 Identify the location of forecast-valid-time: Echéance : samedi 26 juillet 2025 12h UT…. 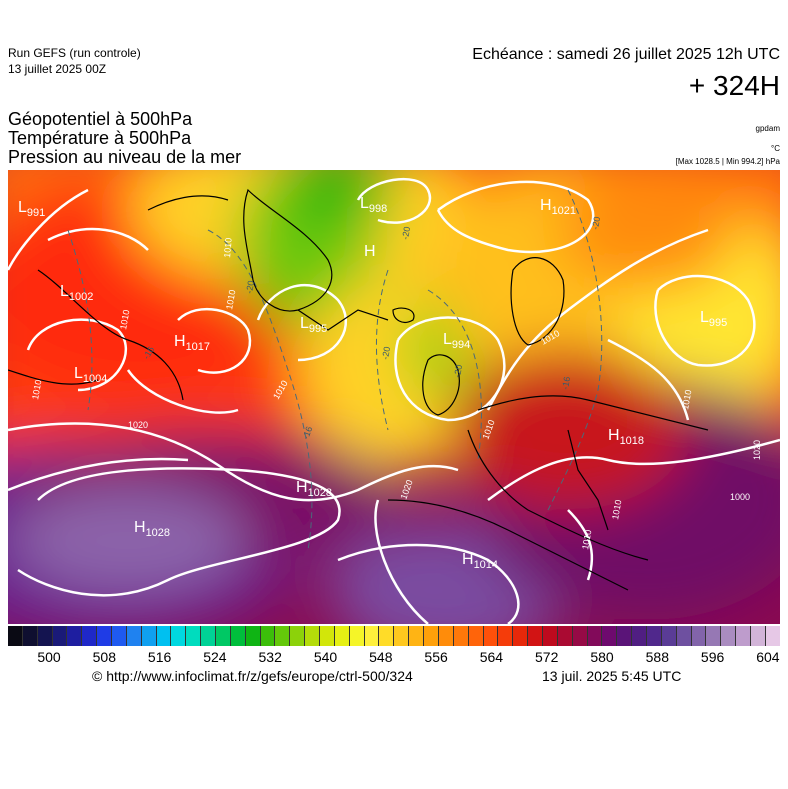
(626, 54).